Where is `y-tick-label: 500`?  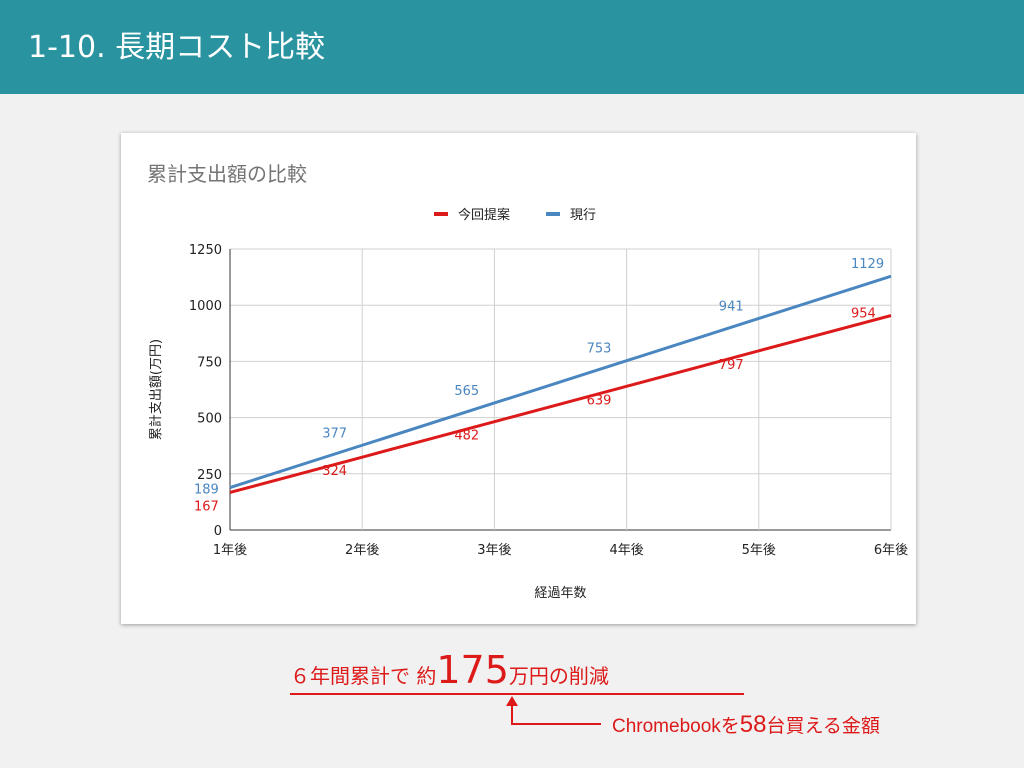 y-tick-label: 500 is located at coordinates (209, 419).